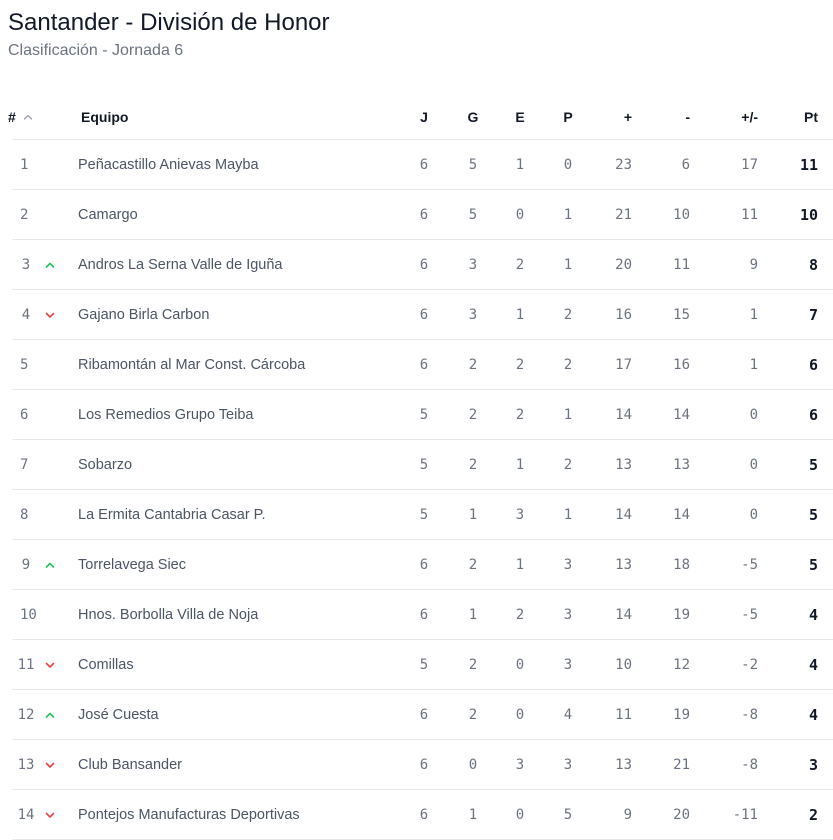 Image resolution: width=833 pixels, height=840 pixels. Describe the element at coordinates (749, 164) in the screenshot. I see `goal-difference-cell: 17` at that location.